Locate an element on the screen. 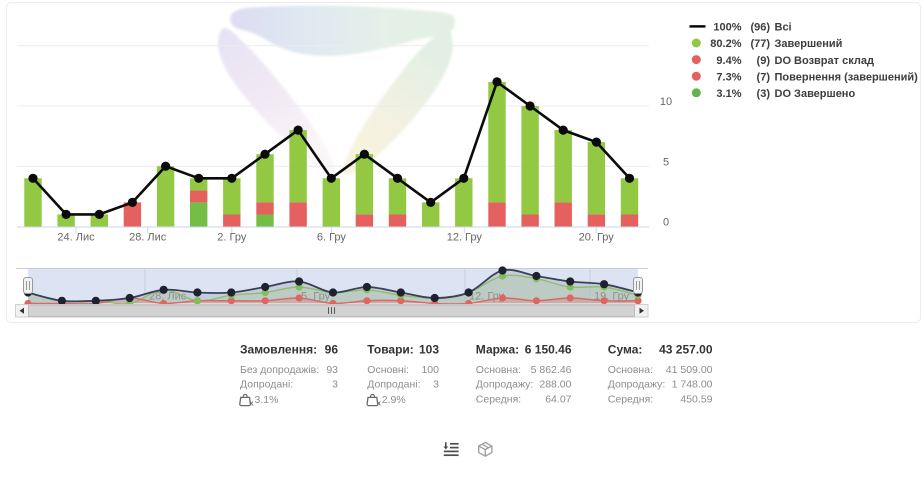  svg-text: 9.4% is located at coordinates (728, 61).